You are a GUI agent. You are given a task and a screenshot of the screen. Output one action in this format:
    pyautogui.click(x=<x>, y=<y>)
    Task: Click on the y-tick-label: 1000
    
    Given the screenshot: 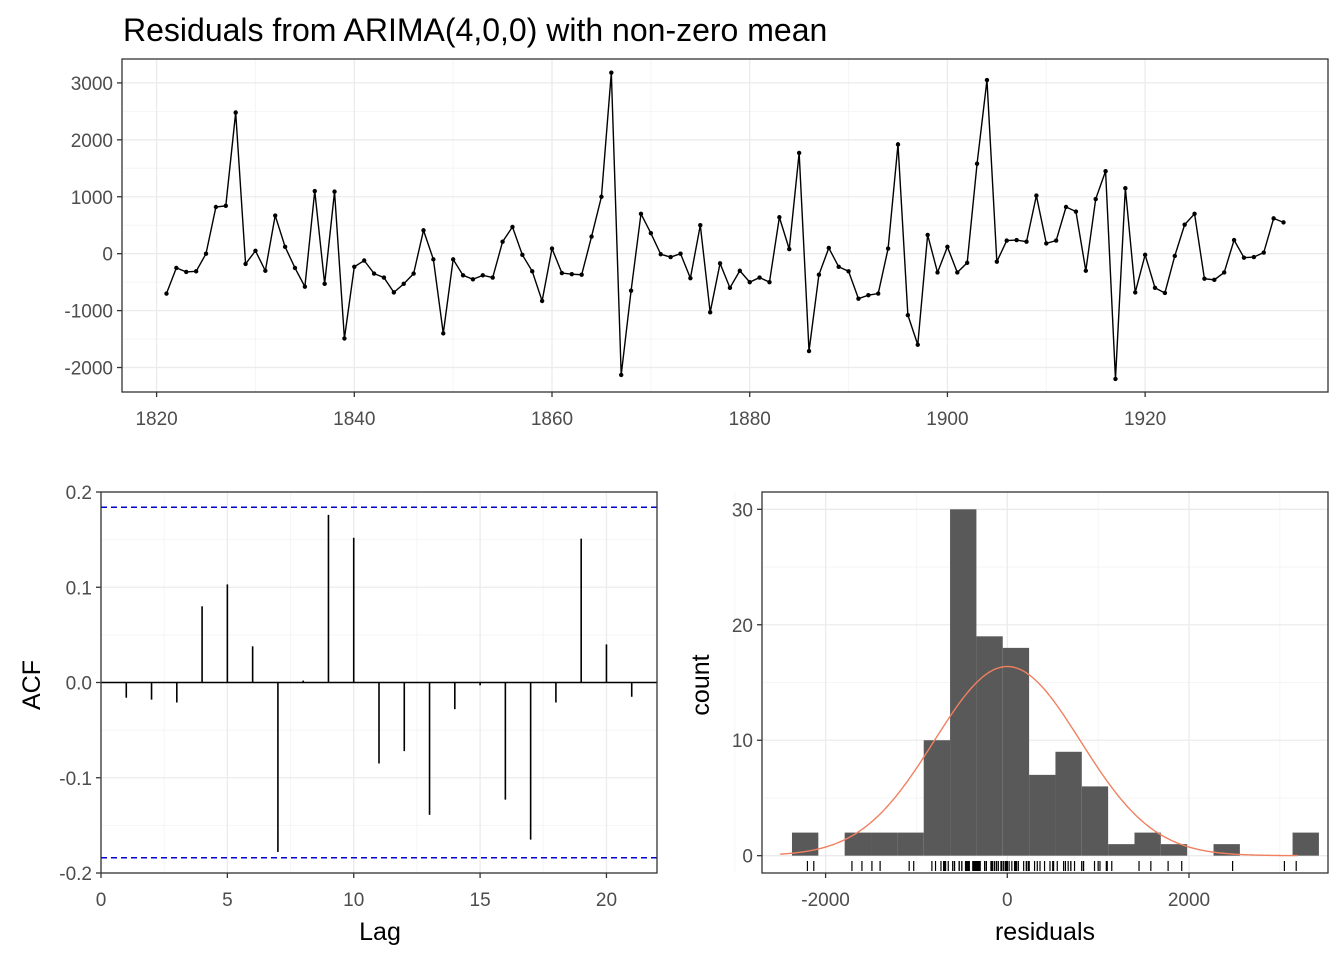 What is the action you would take?
    pyautogui.click(x=92, y=198)
    